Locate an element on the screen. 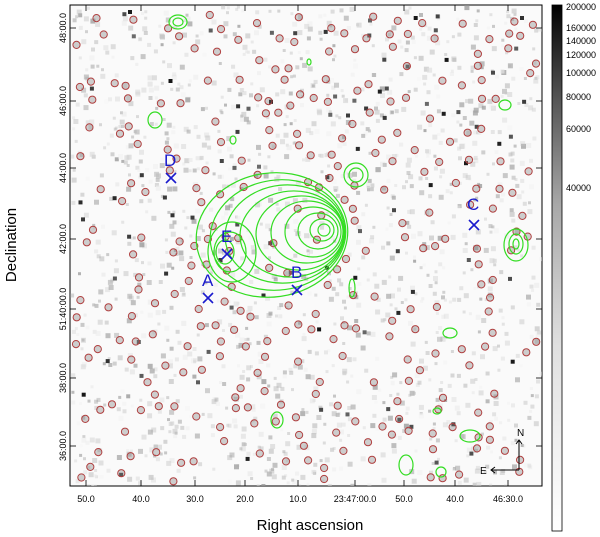 The height and width of the screenshot is (537, 600). east-label: E is located at coordinates (483, 471).